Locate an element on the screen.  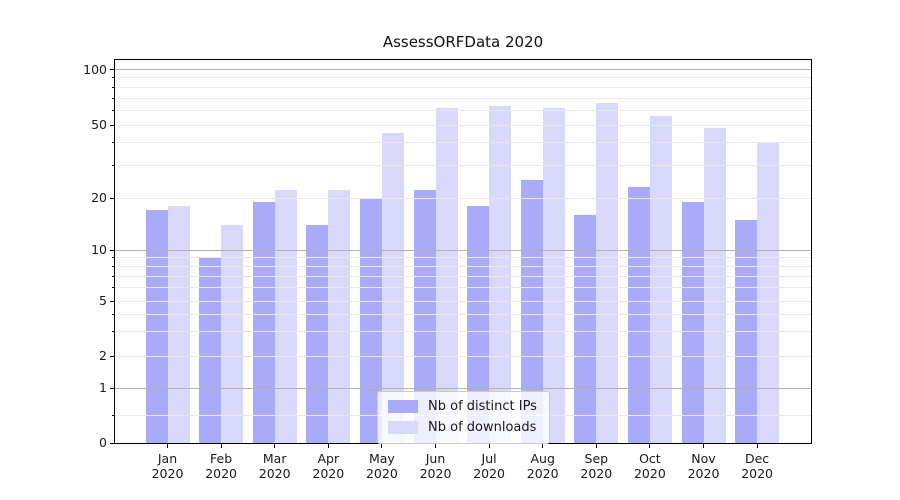
x-tick-label: Jan 2020 is located at coordinates (167, 466).